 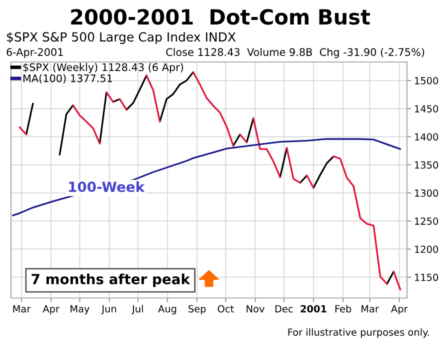 What do you see at coordinates (255, 308) in the screenshot?
I see `x-tick-label: Nov` at bounding box center [255, 308].